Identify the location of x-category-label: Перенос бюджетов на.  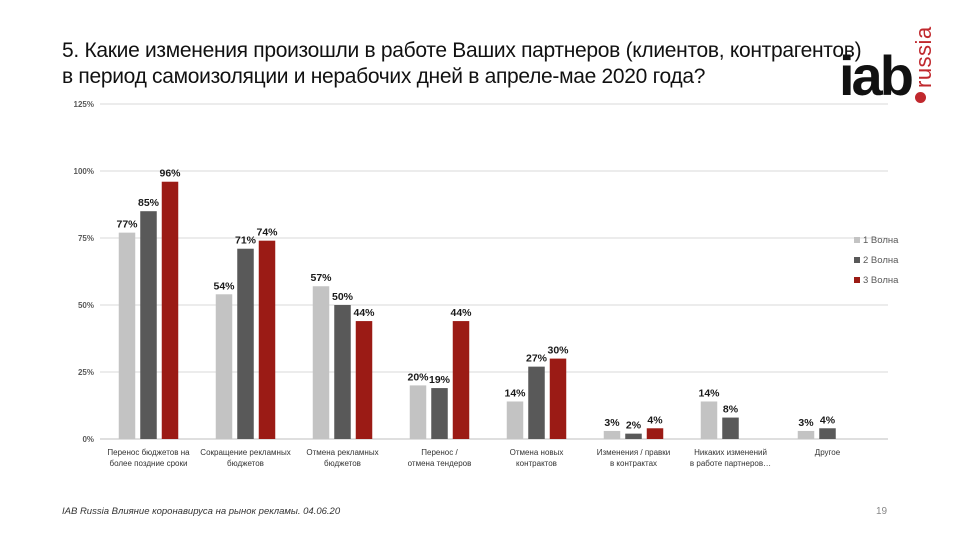
(148, 452).